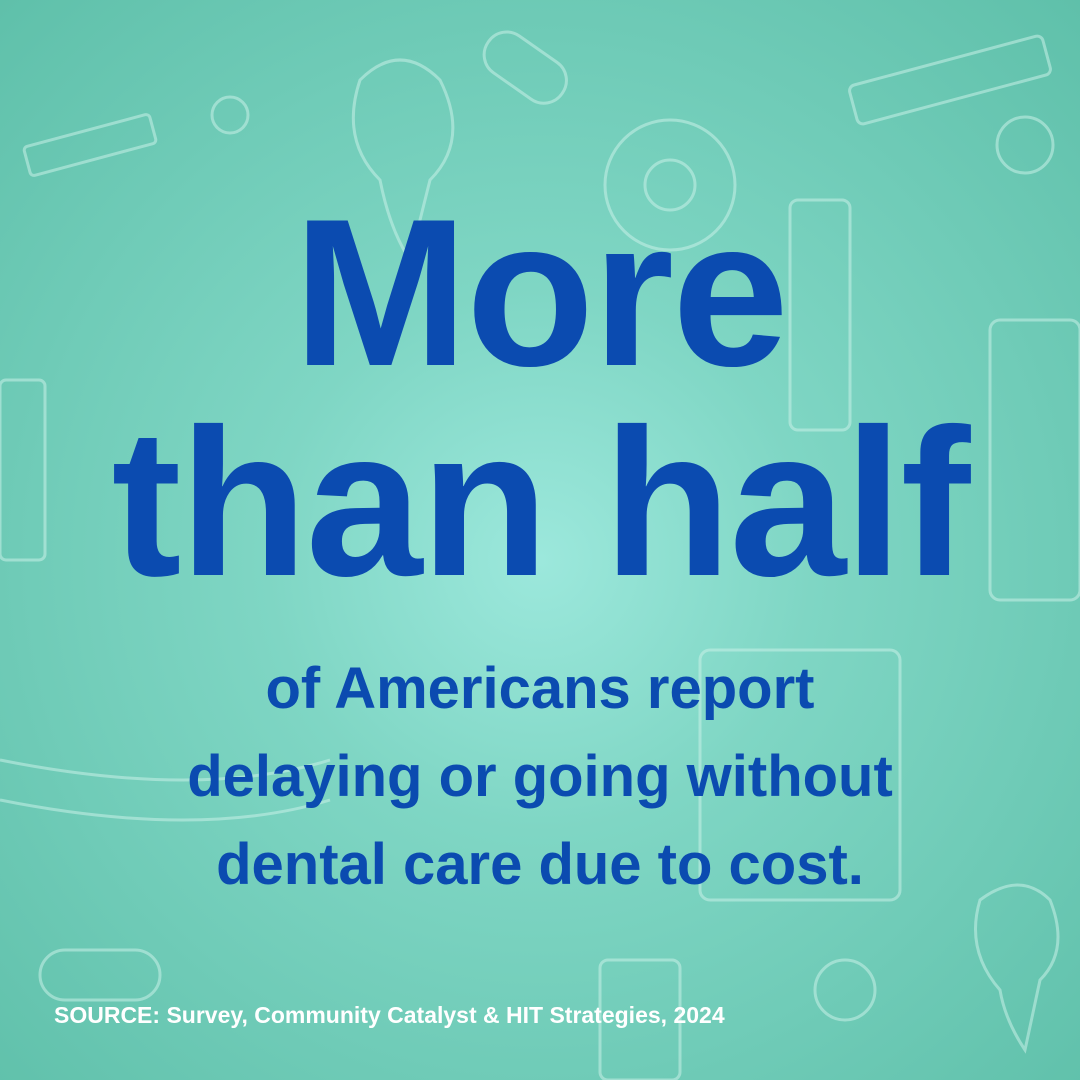 This screenshot has width=1080, height=1080. I want to click on body-line: of Americans report, so click(540, 688).